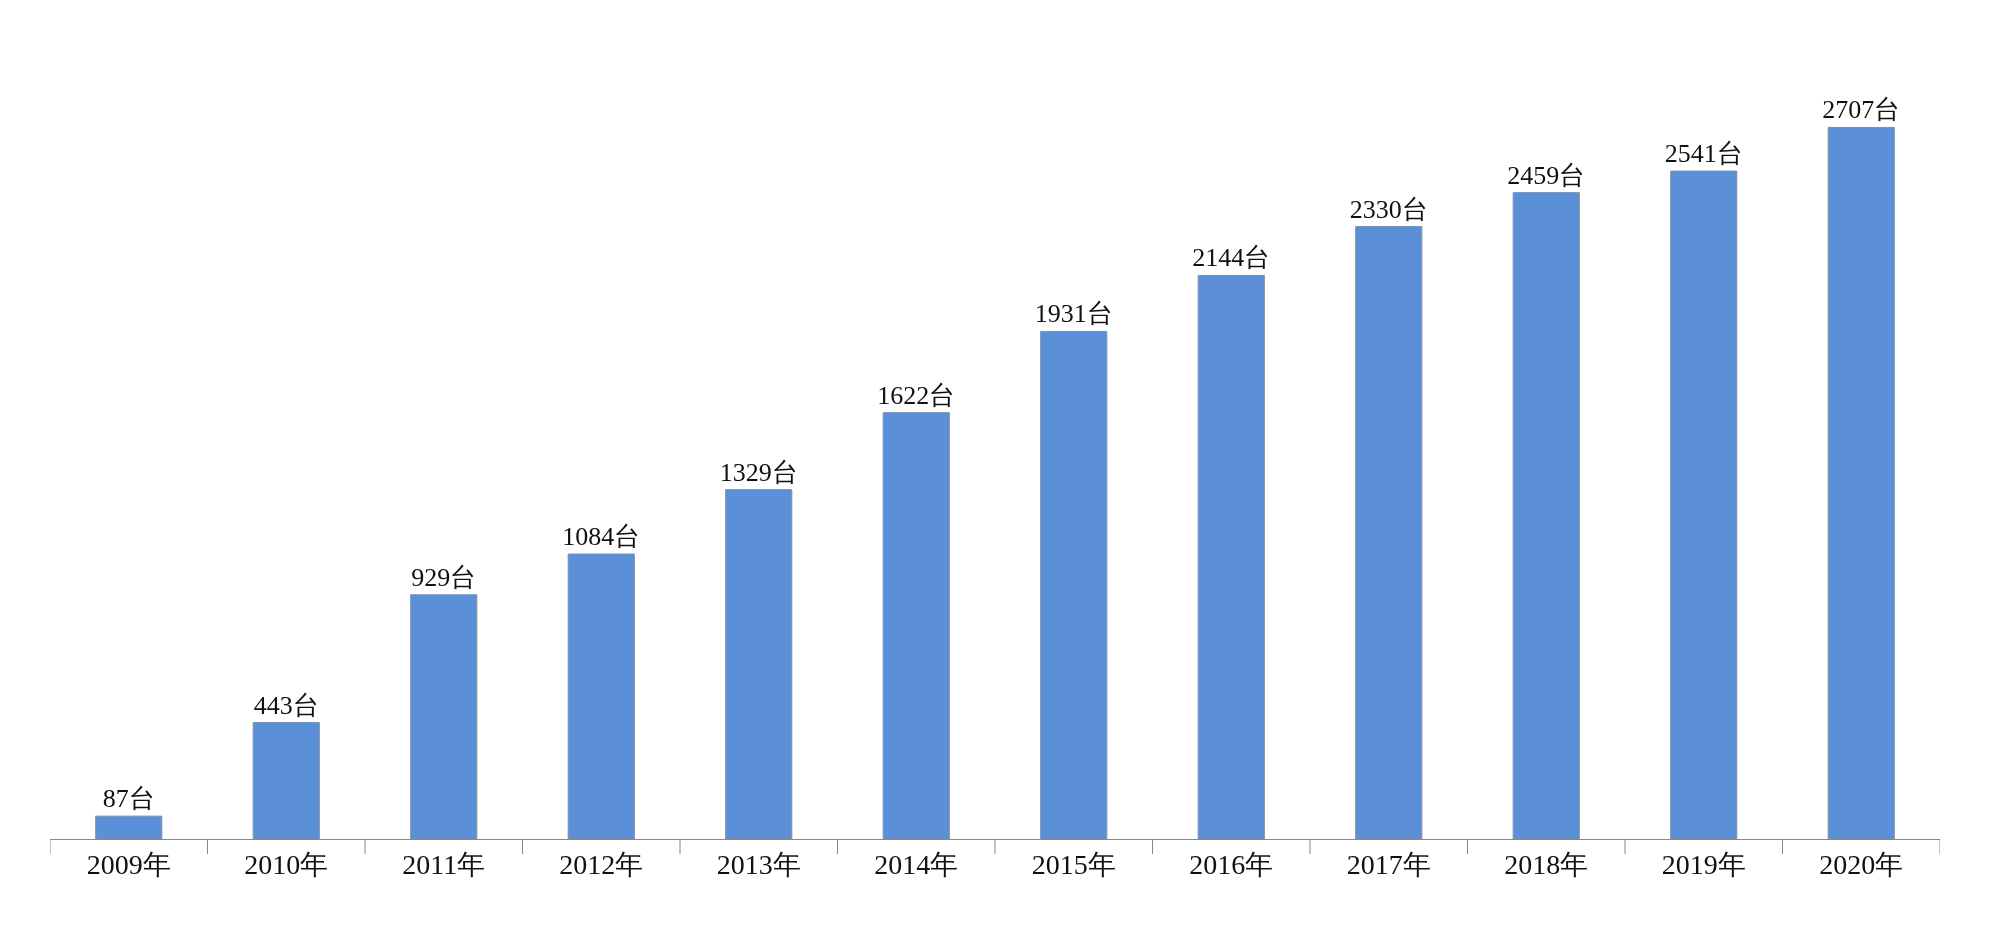 The image size is (1990, 929). What do you see at coordinates (916, 864) in the screenshot?
I see `x-tick-label: 2014年` at bounding box center [916, 864].